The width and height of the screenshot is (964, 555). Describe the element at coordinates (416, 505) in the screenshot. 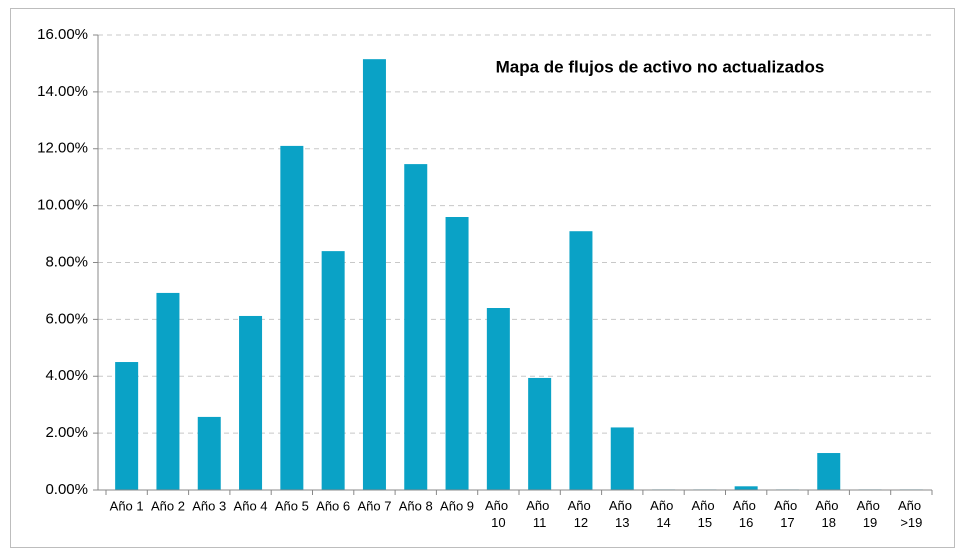

I see `x-tick-label: Año 8` at that location.